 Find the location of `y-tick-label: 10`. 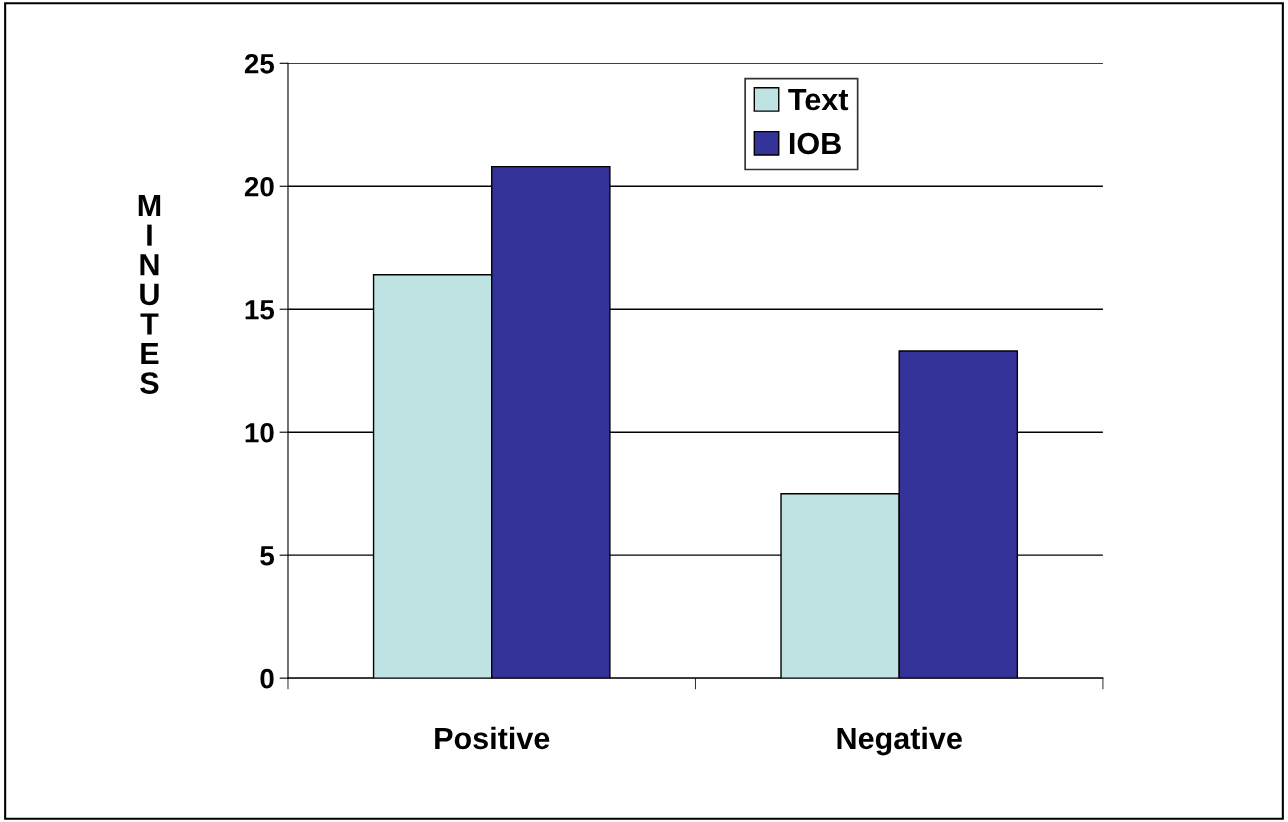

y-tick-label: 10 is located at coordinates (259, 432).